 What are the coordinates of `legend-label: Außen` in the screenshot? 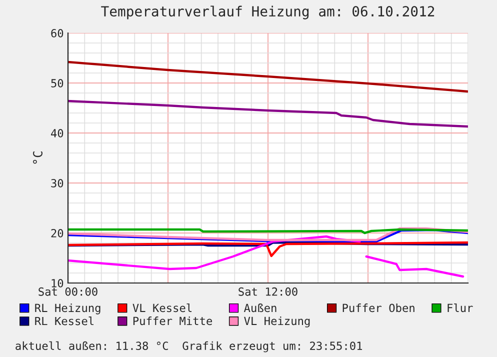 It's located at (260, 308).